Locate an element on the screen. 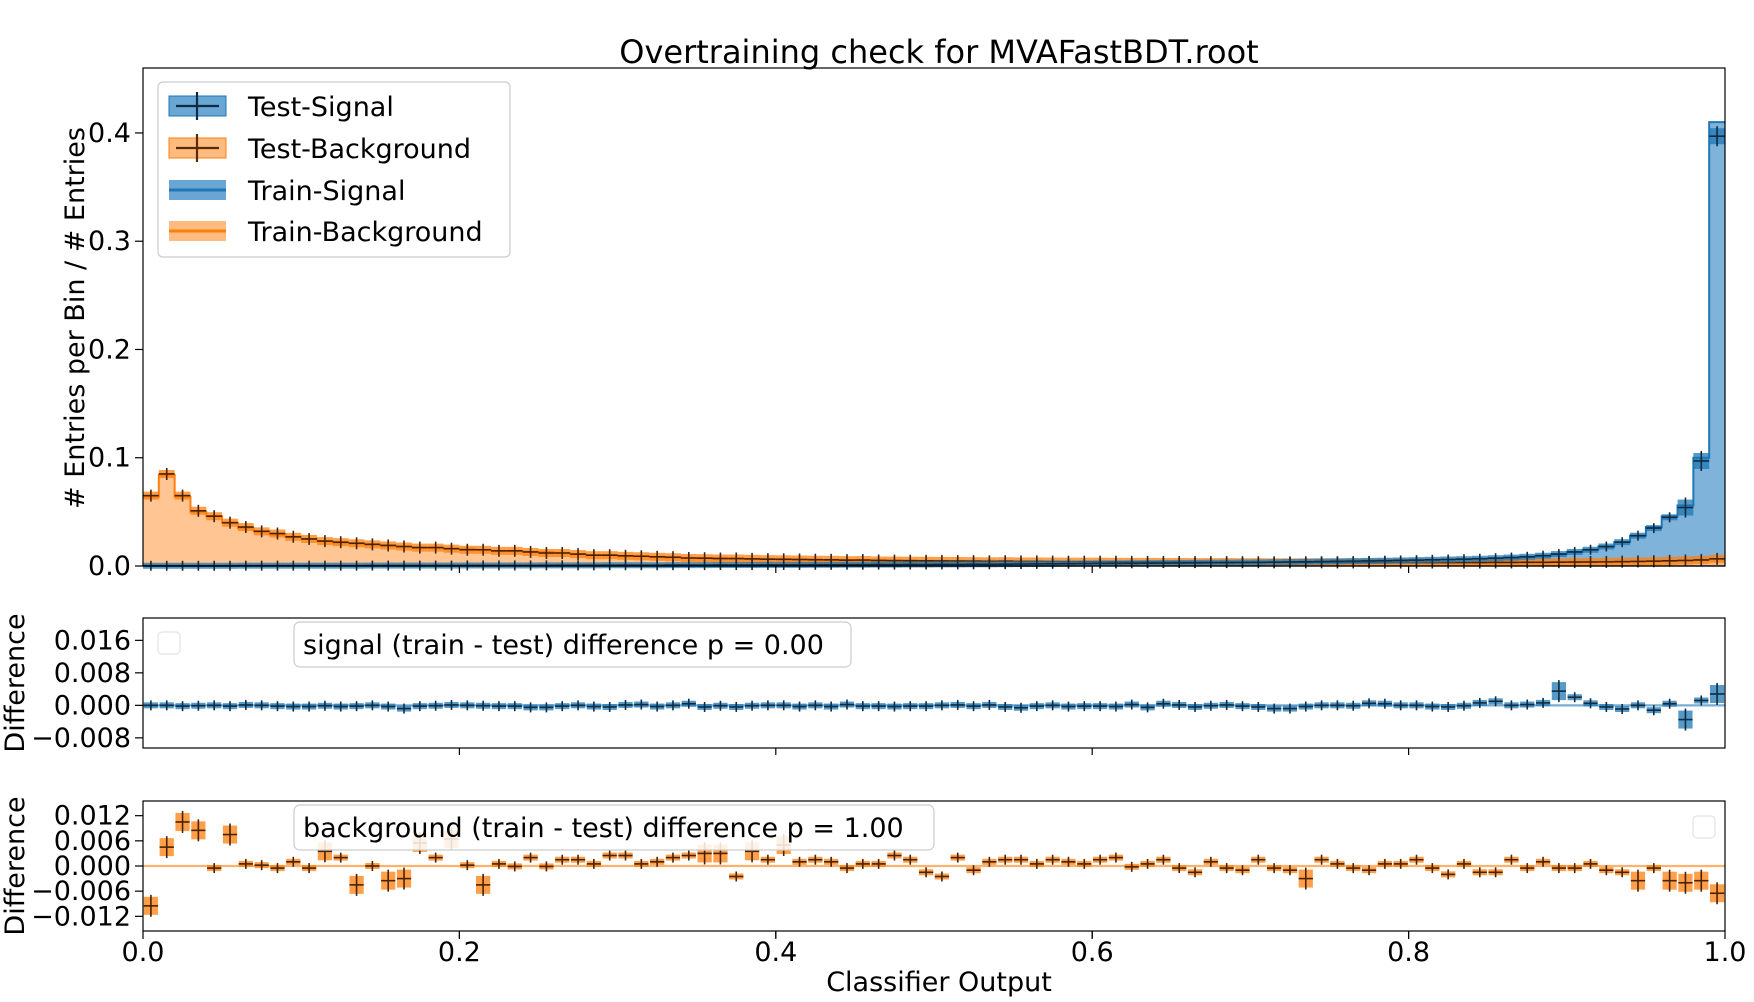 The height and width of the screenshot is (1002, 1754). legend-entry-train-signal: Train-Signal is located at coordinates (287, 191).